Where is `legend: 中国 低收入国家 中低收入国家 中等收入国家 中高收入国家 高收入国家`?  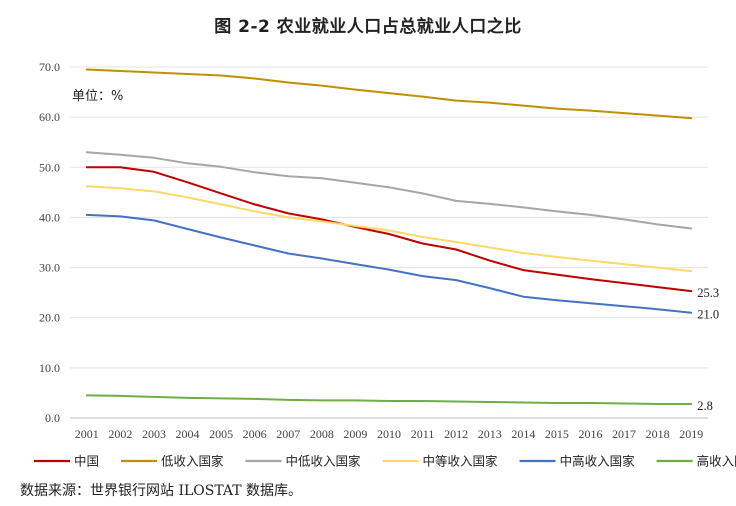
legend: 中国 低收入国家 中低收入国家 中等收入国家 中高收入国家 高收入国家 is located at coordinates (385, 461).